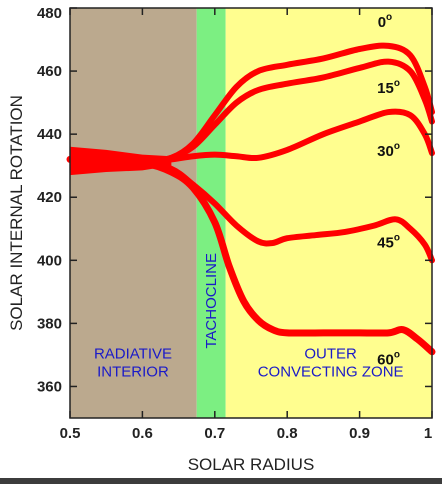 The image size is (442, 484). Describe the element at coordinates (49, 260) in the screenshot. I see `y-tick-label-2: 400` at that location.